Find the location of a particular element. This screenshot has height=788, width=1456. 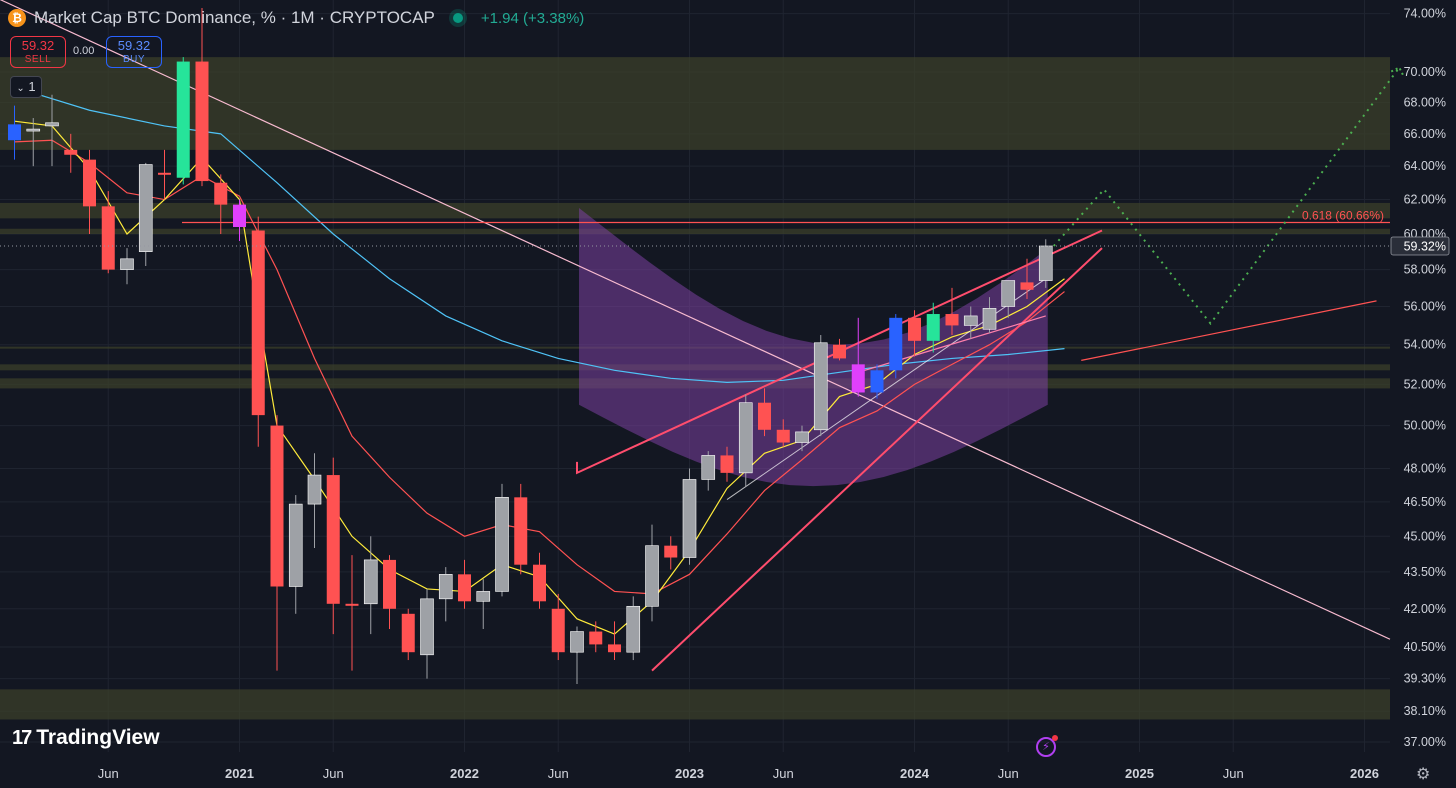

gear-icon: ⚙ is located at coordinates (1423, 774).